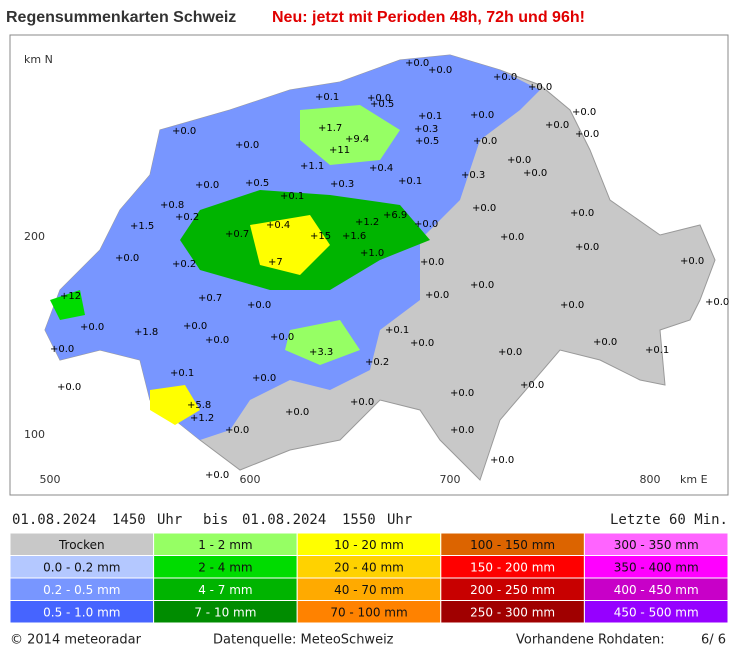 This screenshot has height=664, width=743. What do you see at coordinates (359, 520) in the screenshot?
I see `to-time: 1550` at bounding box center [359, 520].